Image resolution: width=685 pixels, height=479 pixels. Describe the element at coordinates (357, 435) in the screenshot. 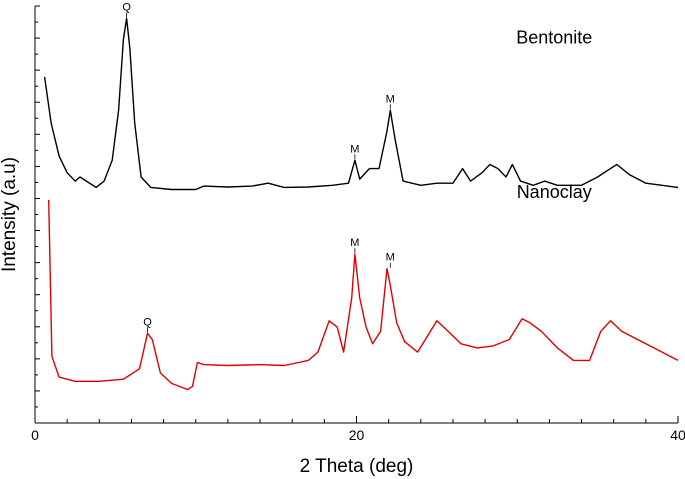

I see `x-tick-label: 20` at that location.